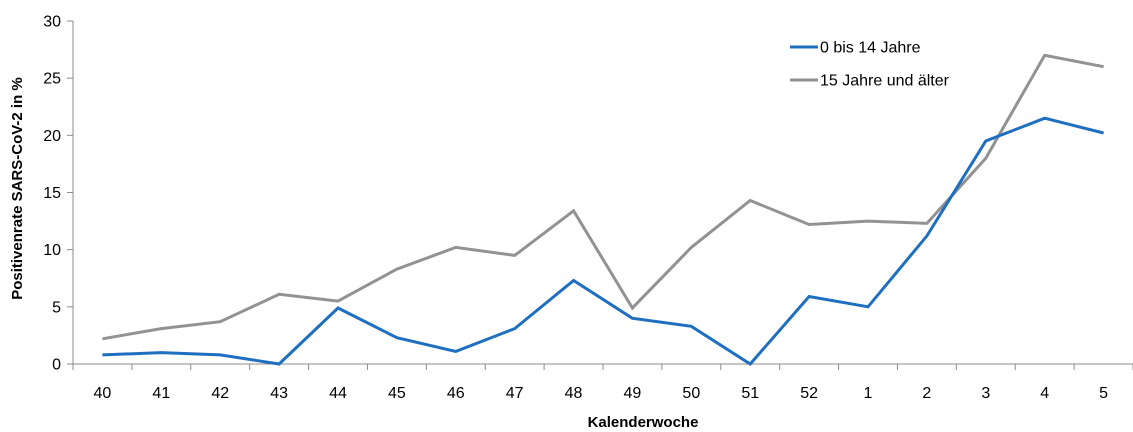 Image resolution: width=1133 pixels, height=432 pixels. I want to click on legend: 0 bis 14 Jahre 15 Jahre und älter, so click(870, 65).